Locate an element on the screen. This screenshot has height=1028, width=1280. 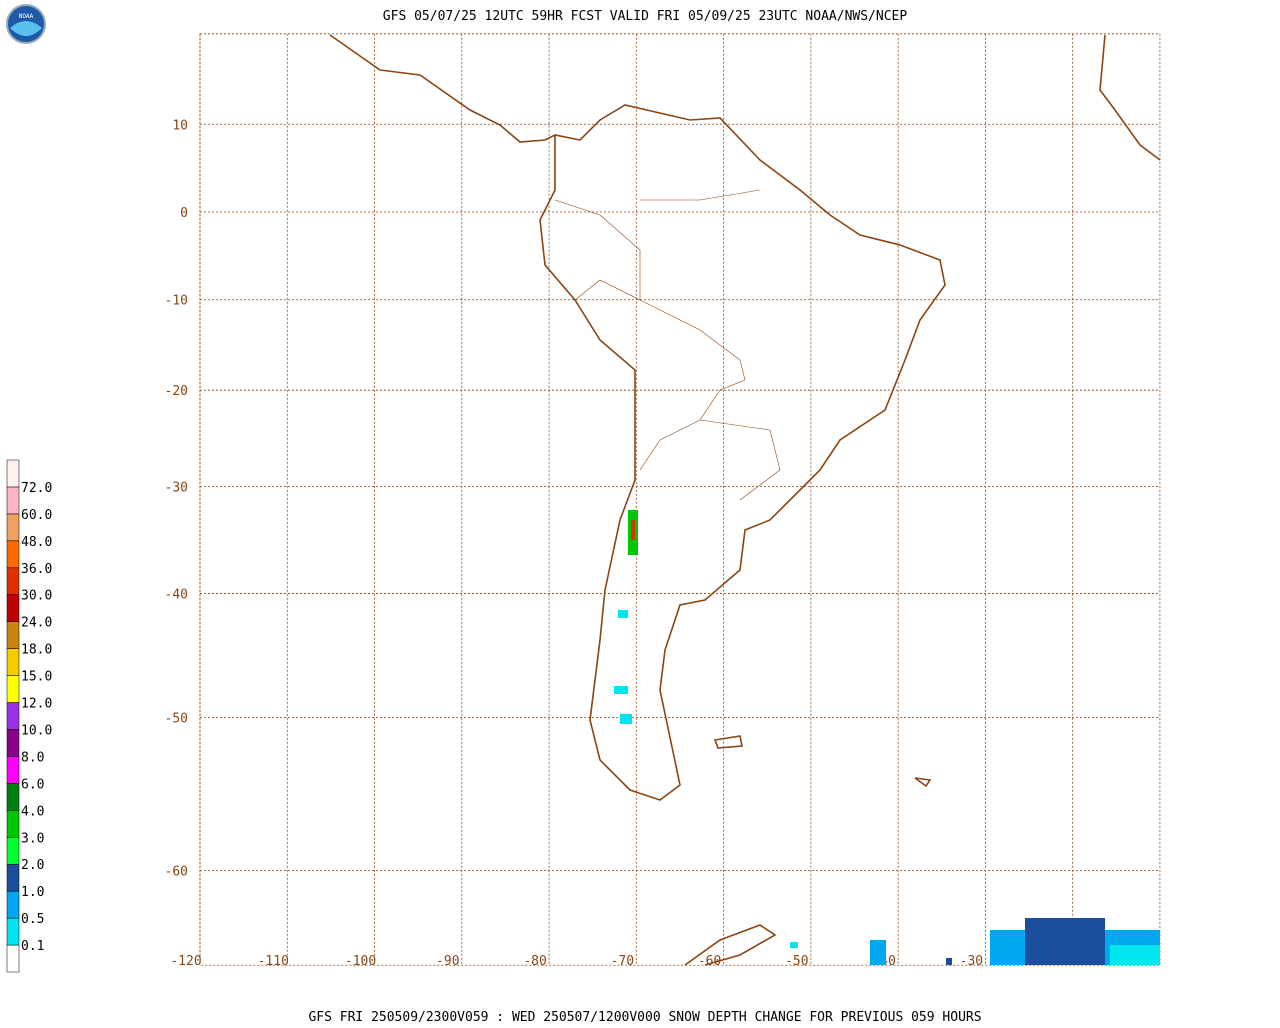
legend-label: 30.0 is located at coordinates (36, 596).